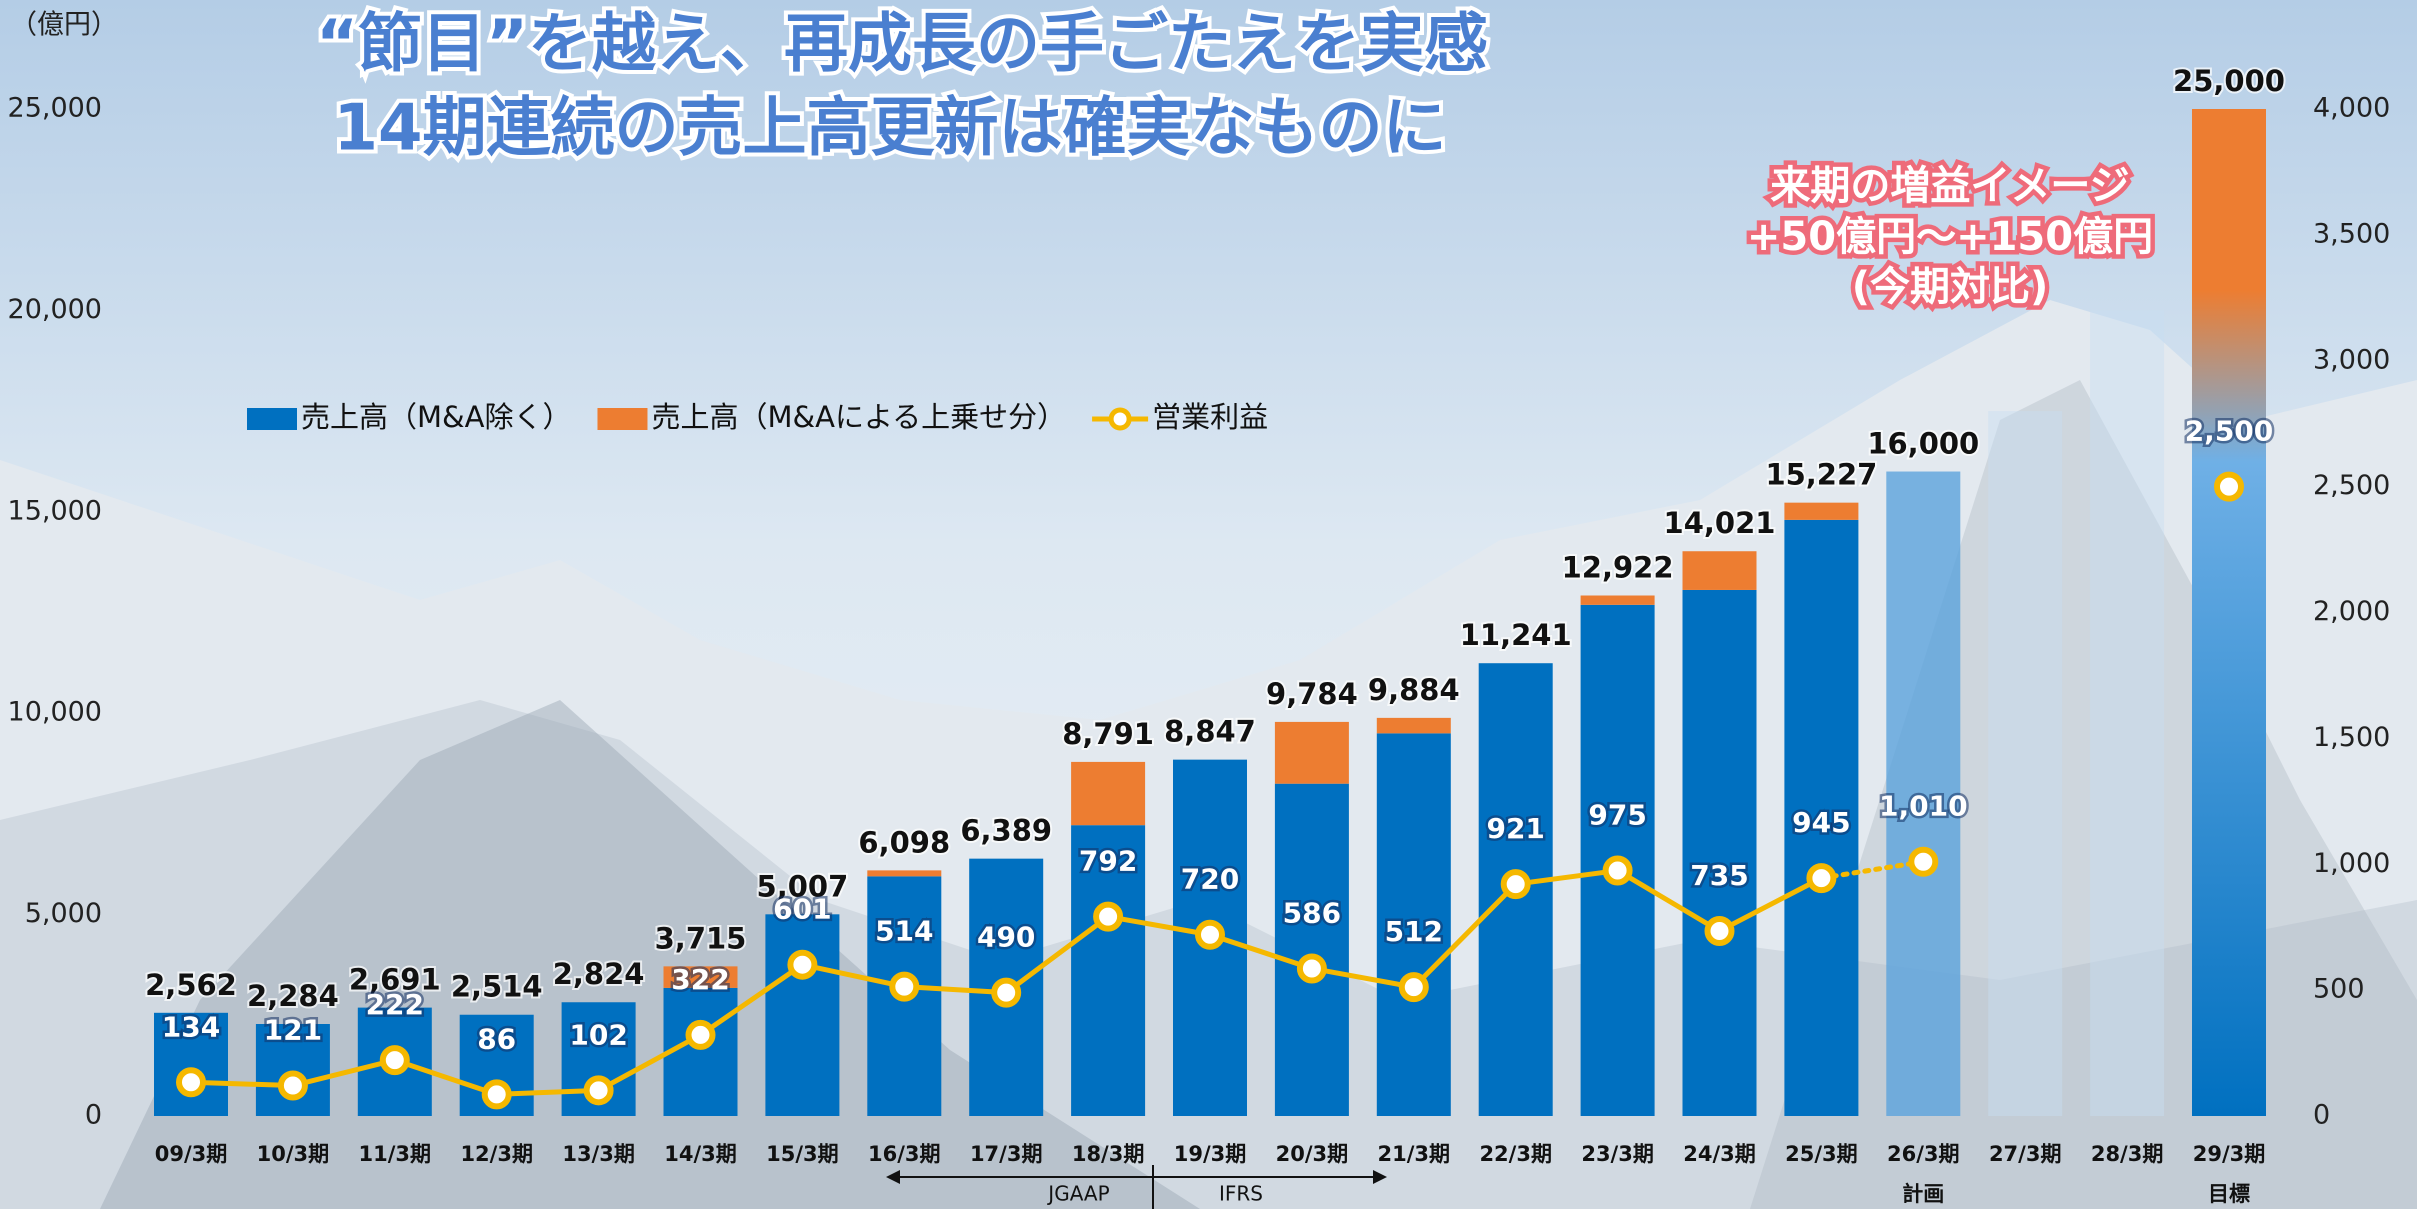  What do you see at coordinates (802, 1154) in the screenshot?
I see `x-tick-label: 15/3期` at bounding box center [802, 1154].